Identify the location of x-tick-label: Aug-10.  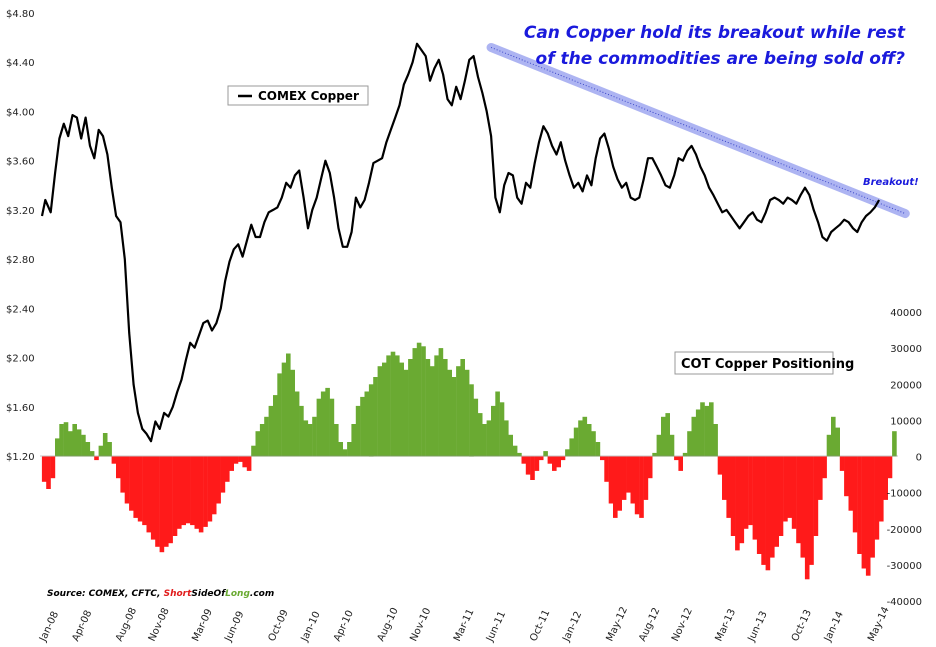
(388, 624).